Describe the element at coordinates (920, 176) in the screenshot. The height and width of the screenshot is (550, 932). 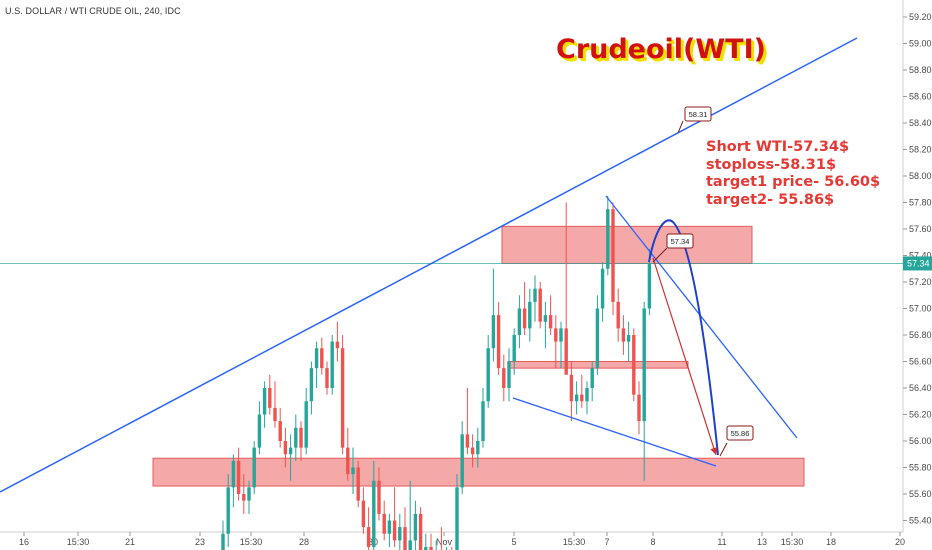
I see `price-tick-label: 58.00` at that location.